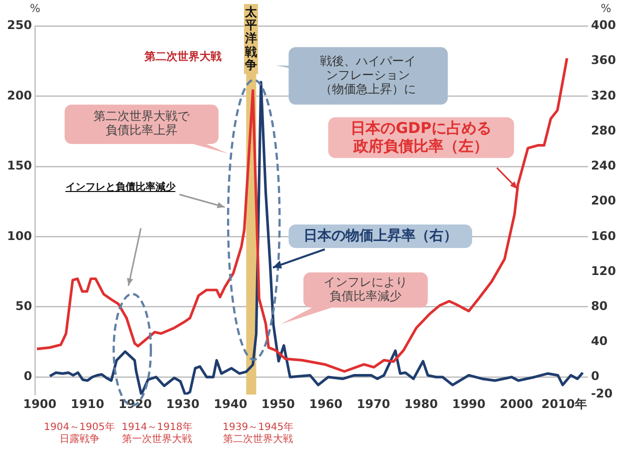  Describe the element at coordinates (23, 305) in the screenshot. I see `y-tick-label: 50` at that location.